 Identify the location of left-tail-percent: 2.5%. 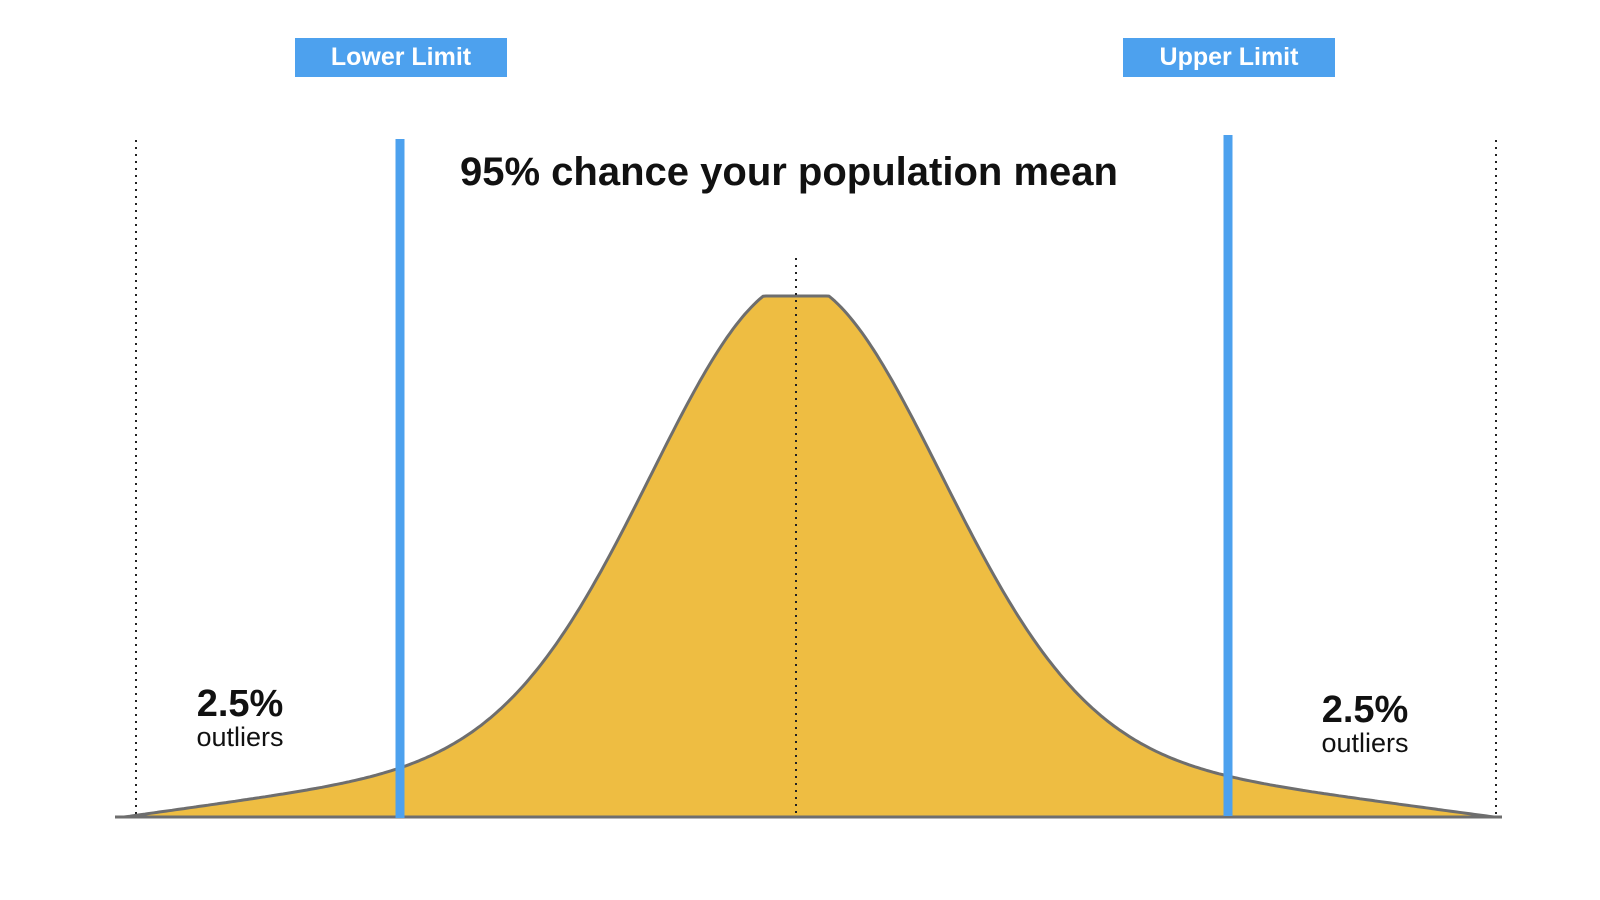
(240, 704).